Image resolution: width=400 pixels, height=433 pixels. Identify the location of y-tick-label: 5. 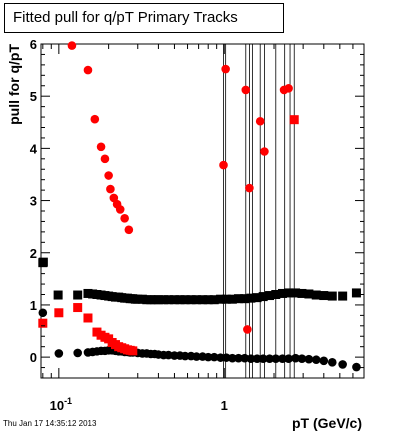
(33, 96).